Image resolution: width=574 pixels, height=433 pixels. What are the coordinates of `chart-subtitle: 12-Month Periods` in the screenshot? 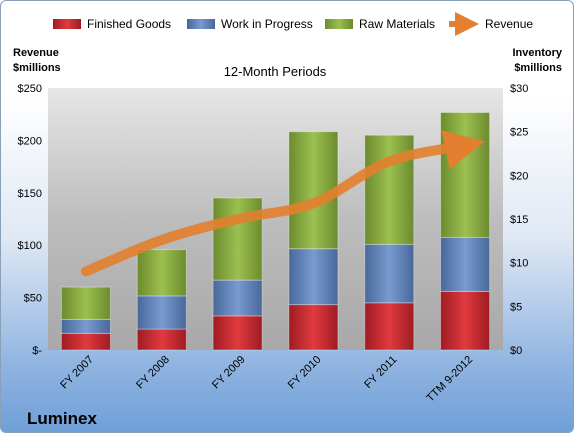 It's located at (275, 71).